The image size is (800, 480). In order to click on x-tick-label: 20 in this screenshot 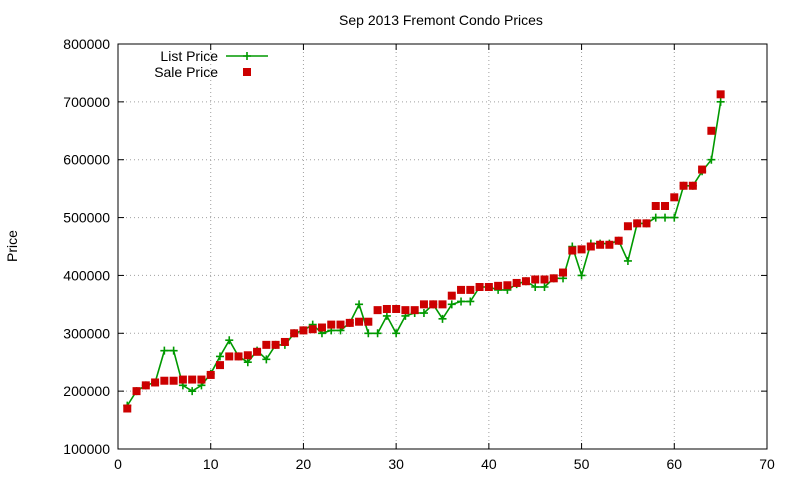, I will do `click(304, 464)`.